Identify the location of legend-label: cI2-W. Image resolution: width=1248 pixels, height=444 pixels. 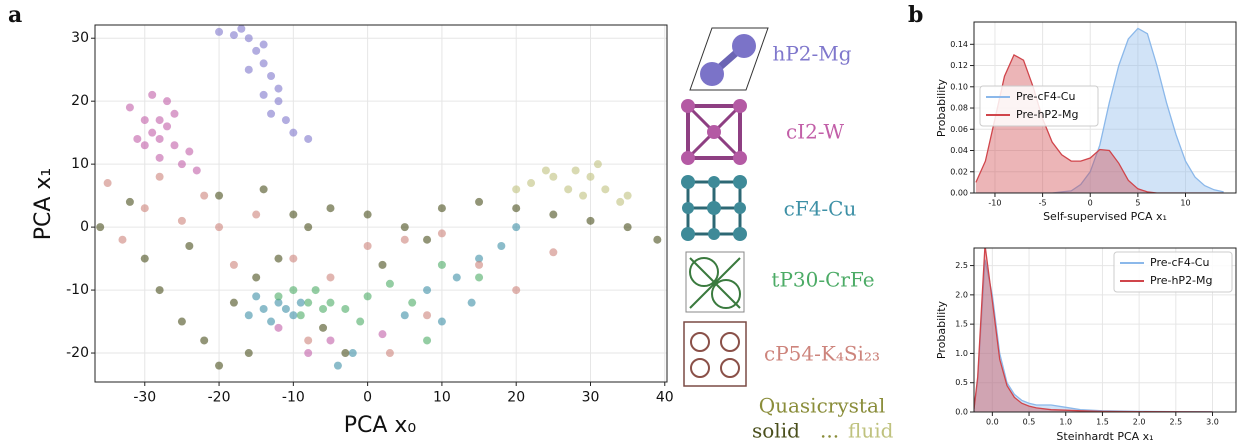
(815, 132).